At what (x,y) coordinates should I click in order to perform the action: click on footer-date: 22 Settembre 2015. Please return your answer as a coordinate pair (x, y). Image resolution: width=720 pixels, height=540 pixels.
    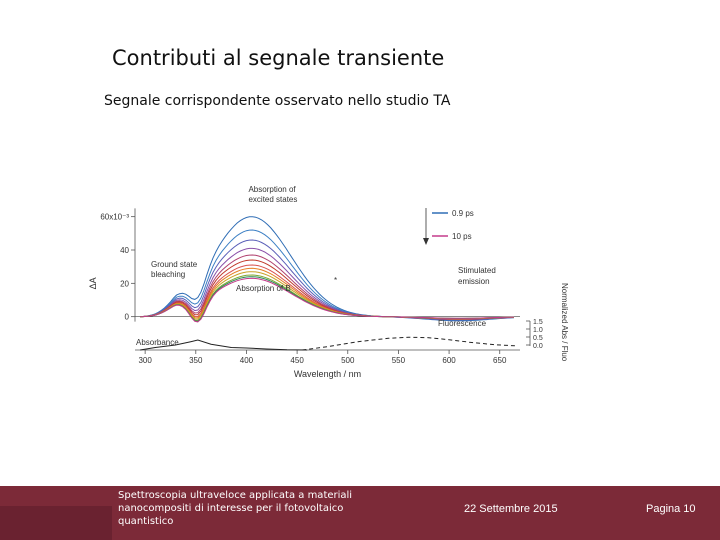
    Looking at the image, I should click on (511, 509).